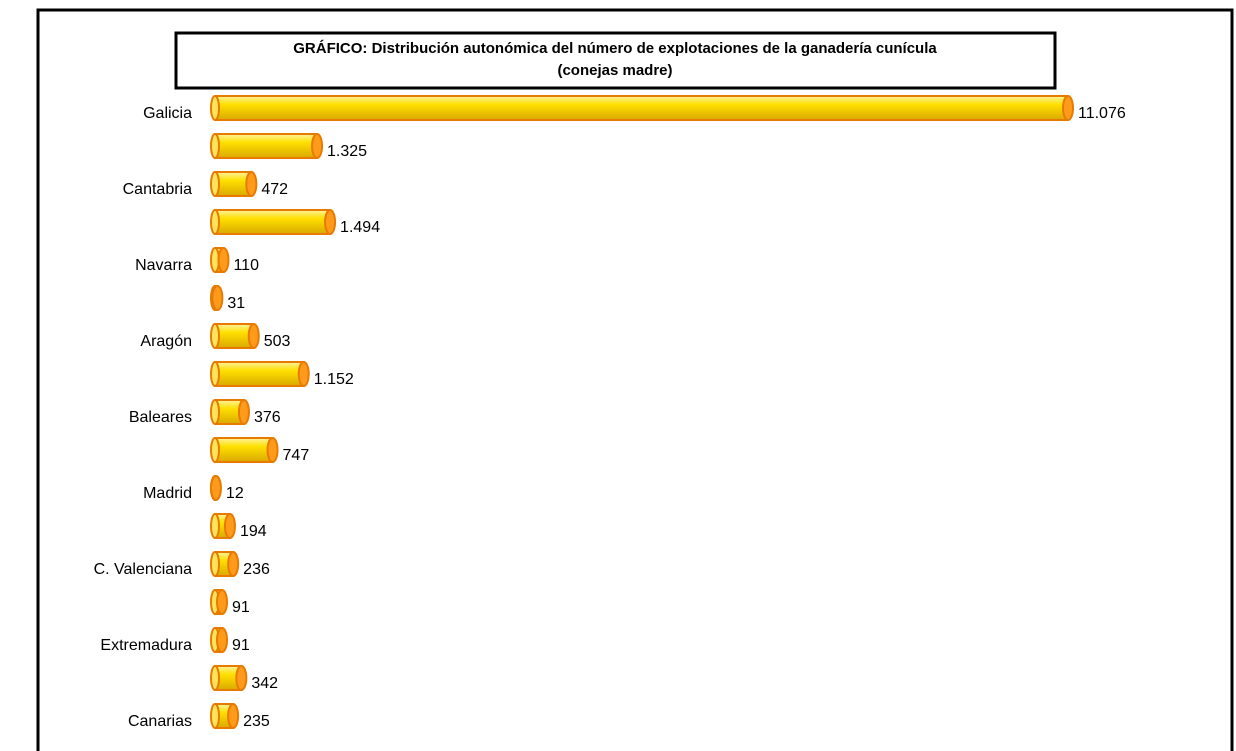 Image resolution: width=1236 pixels, height=751 pixels. What do you see at coordinates (277, 341) in the screenshot?
I see `value-label: 503` at bounding box center [277, 341].